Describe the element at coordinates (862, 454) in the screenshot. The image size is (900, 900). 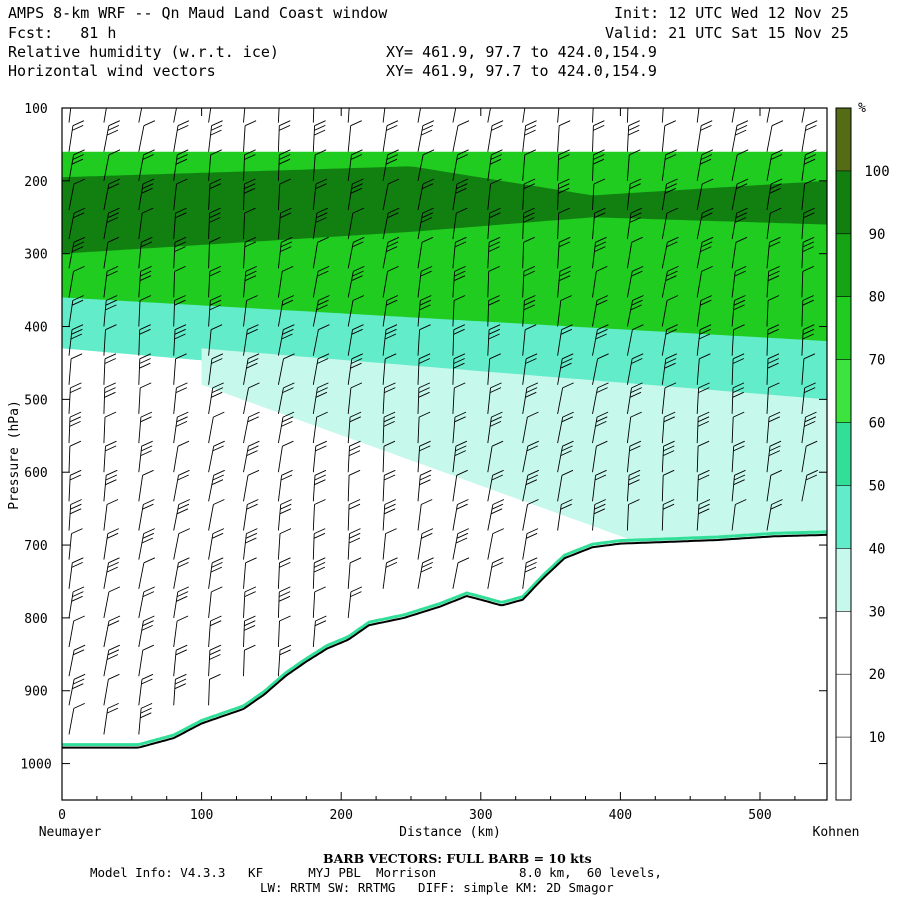
I see `colorbar: 10 20 30 40 50 60 70 80 90 100` at that location.